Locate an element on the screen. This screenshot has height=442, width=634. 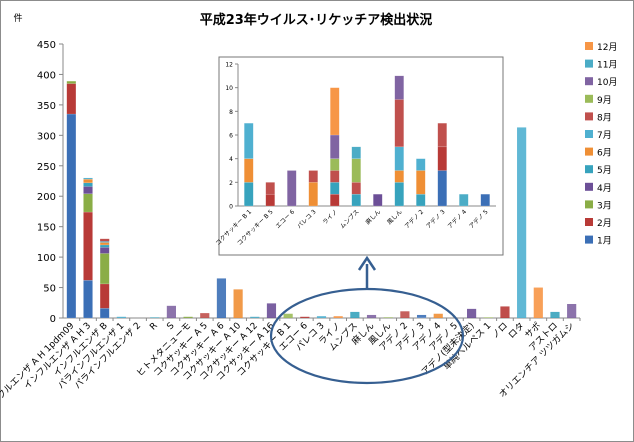
legend-label: 6月 is located at coordinates (604, 153).